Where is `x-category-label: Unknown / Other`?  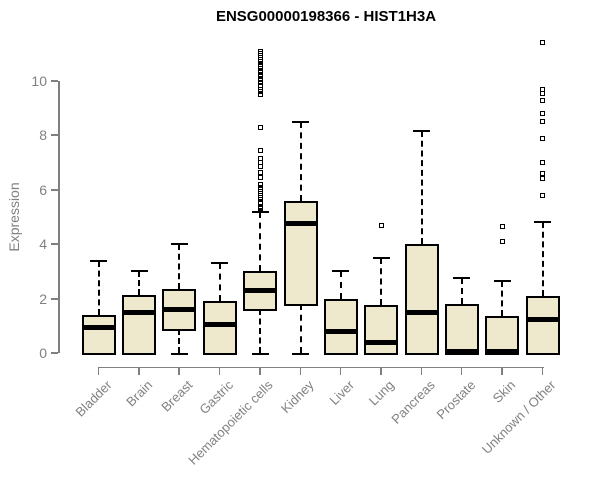
x-category-label: Unknown / Other is located at coordinates (518, 417).